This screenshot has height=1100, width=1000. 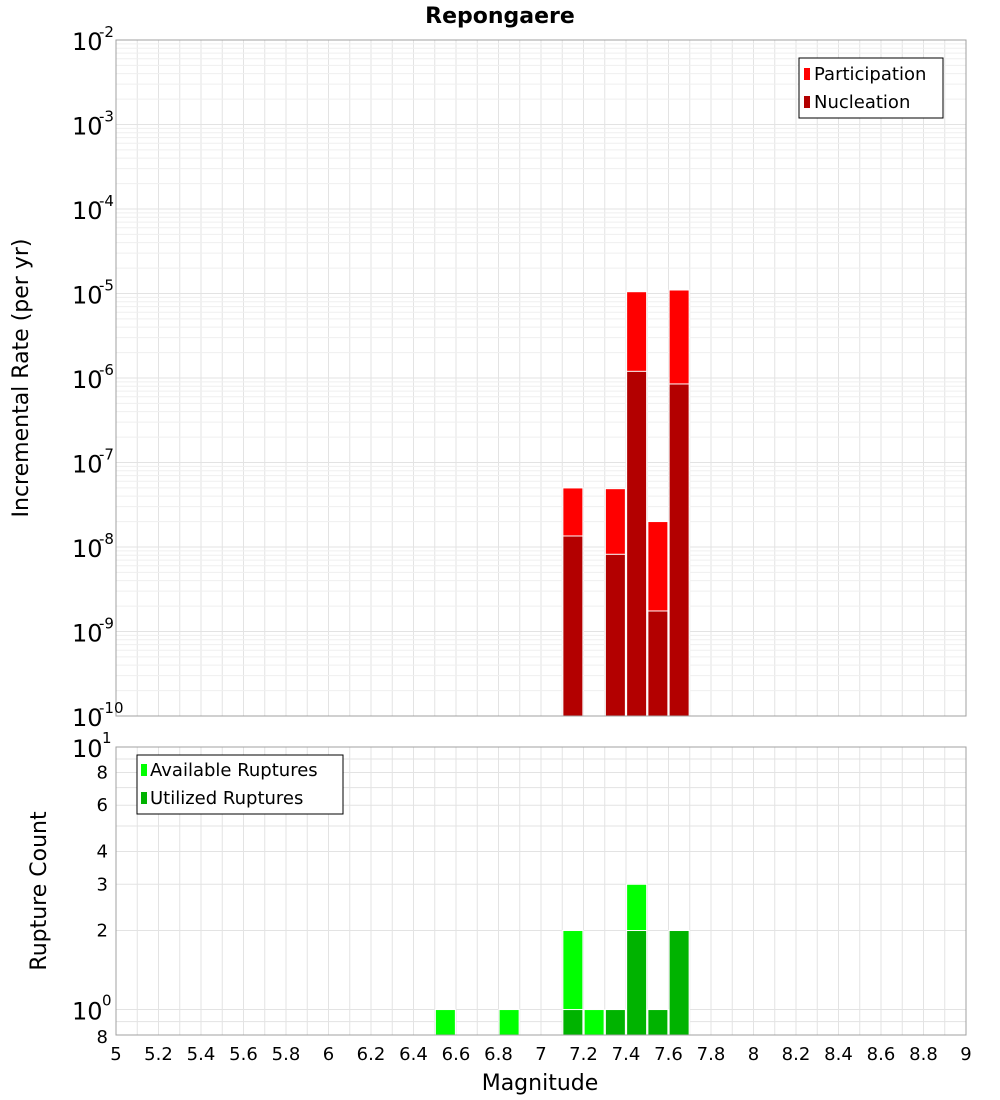 I want to click on magnitude-x-axis-label: Magnitude, so click(x=540, y=1083).